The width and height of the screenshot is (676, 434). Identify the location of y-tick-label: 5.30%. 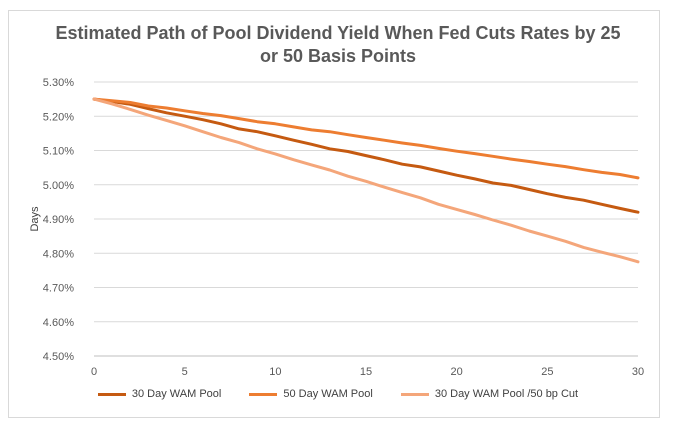
(58, 83).